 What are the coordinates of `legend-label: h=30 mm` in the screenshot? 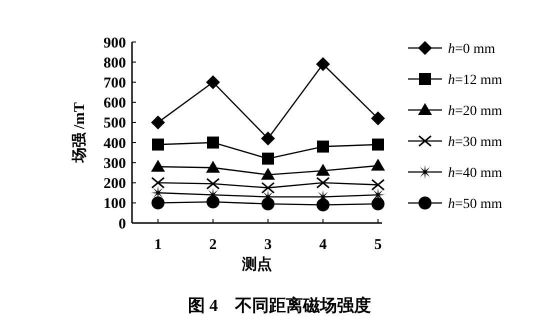 It's located at (475, 142).